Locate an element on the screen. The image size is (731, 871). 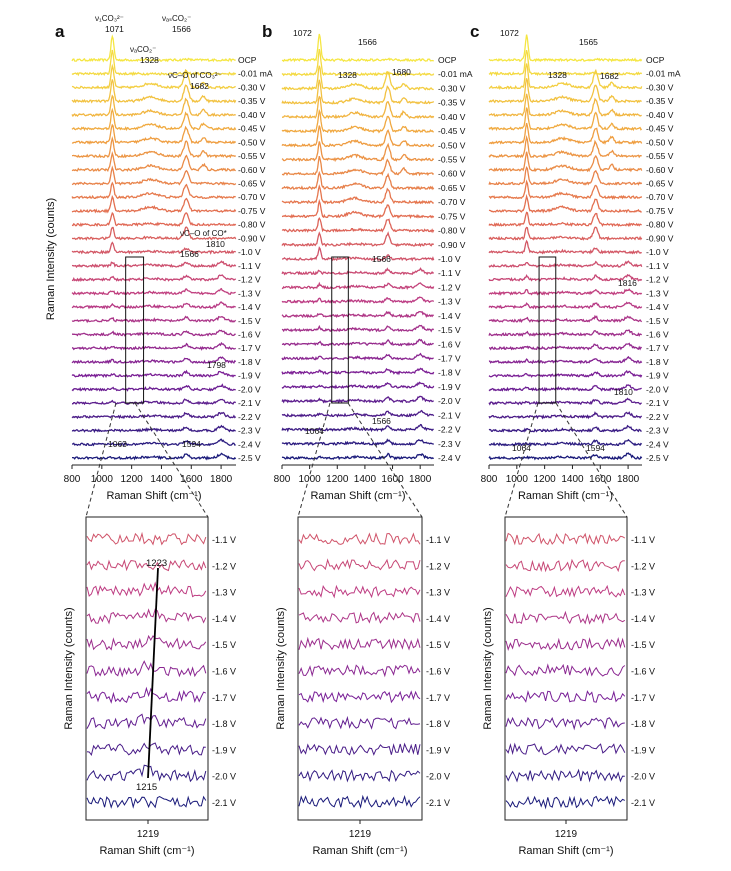
series-label: -0.55 V is located at coordinates (252, 156).